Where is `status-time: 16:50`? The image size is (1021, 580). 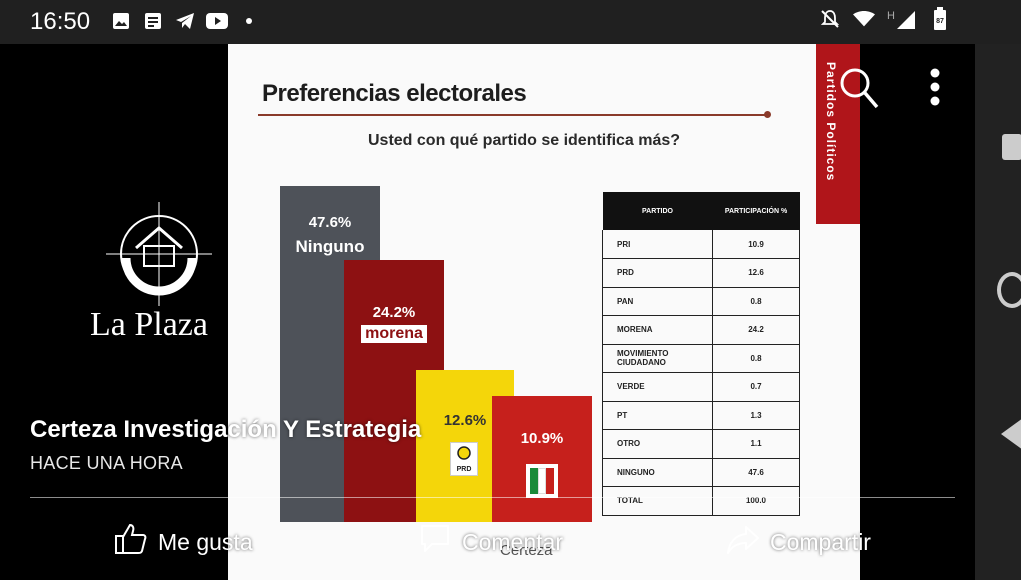
status-time: 16:50 is located at coordinates (60, 21).